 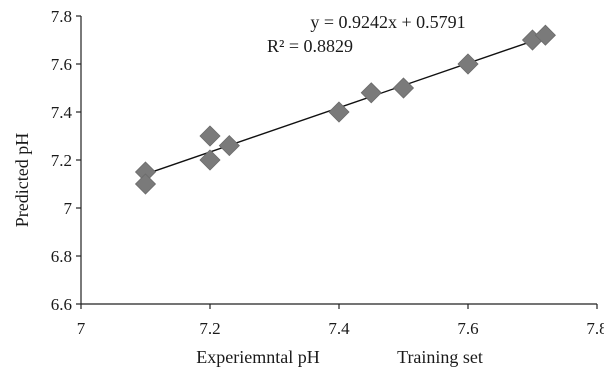 What do you see at coordinates (440, 357) in the screenshot?
I see `chart-annotation: Training set` at bounding box center [440, 357].